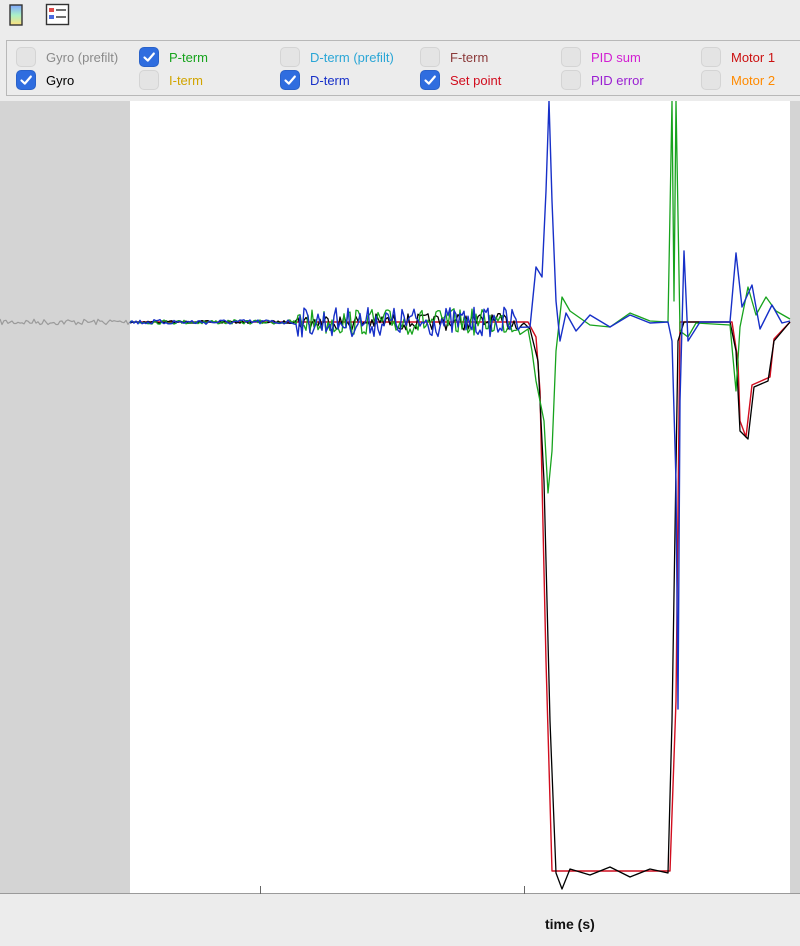 Image resolution: width=800 pixels, height=946 pixels. Describe the element at coordinates (476, 80) in the screenshot. I see `series-label: Set point` at that location.